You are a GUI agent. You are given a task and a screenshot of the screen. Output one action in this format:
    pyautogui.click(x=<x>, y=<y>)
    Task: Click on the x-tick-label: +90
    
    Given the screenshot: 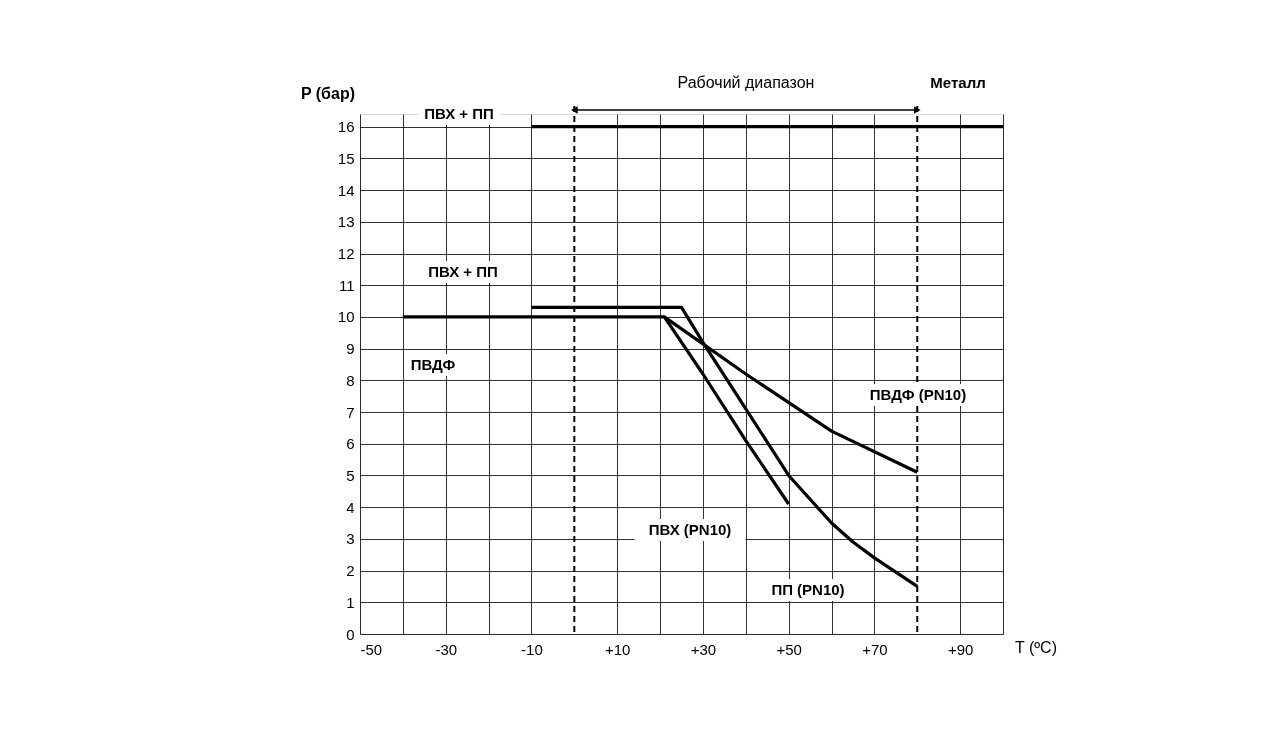 What is the action you would take?
    pyautogui.click(x=960, y=649)
    